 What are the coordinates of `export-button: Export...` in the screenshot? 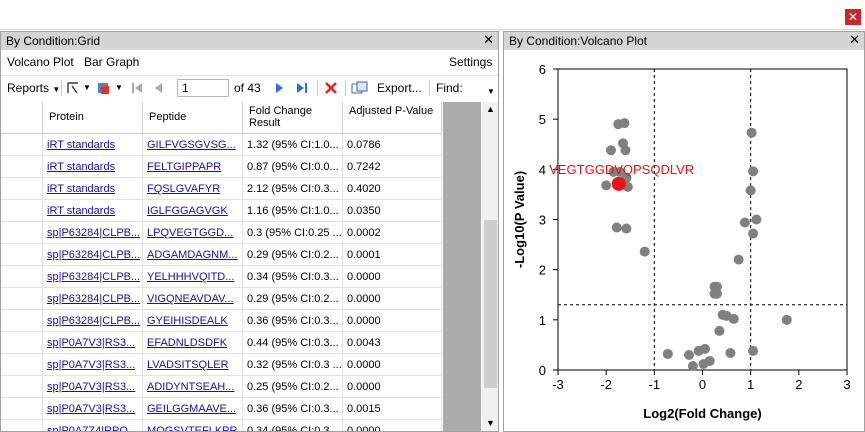 It's located at (399, 88).